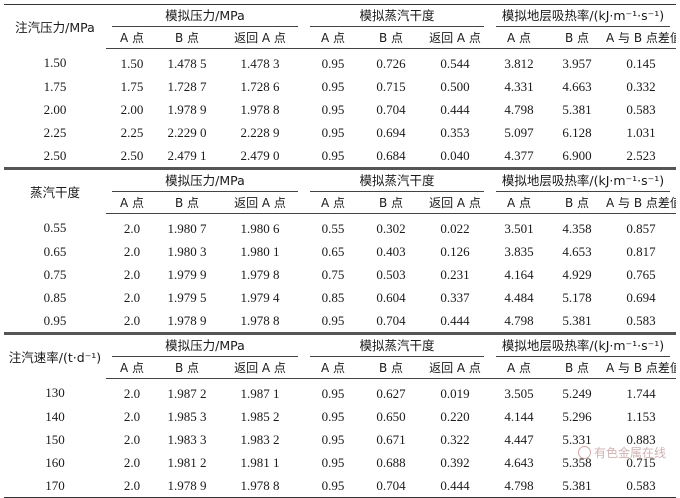  What do you see at coordinates (455, 322) in the screenshot?
I see `value-cell: 0.444` at bounding box center [455, 322].